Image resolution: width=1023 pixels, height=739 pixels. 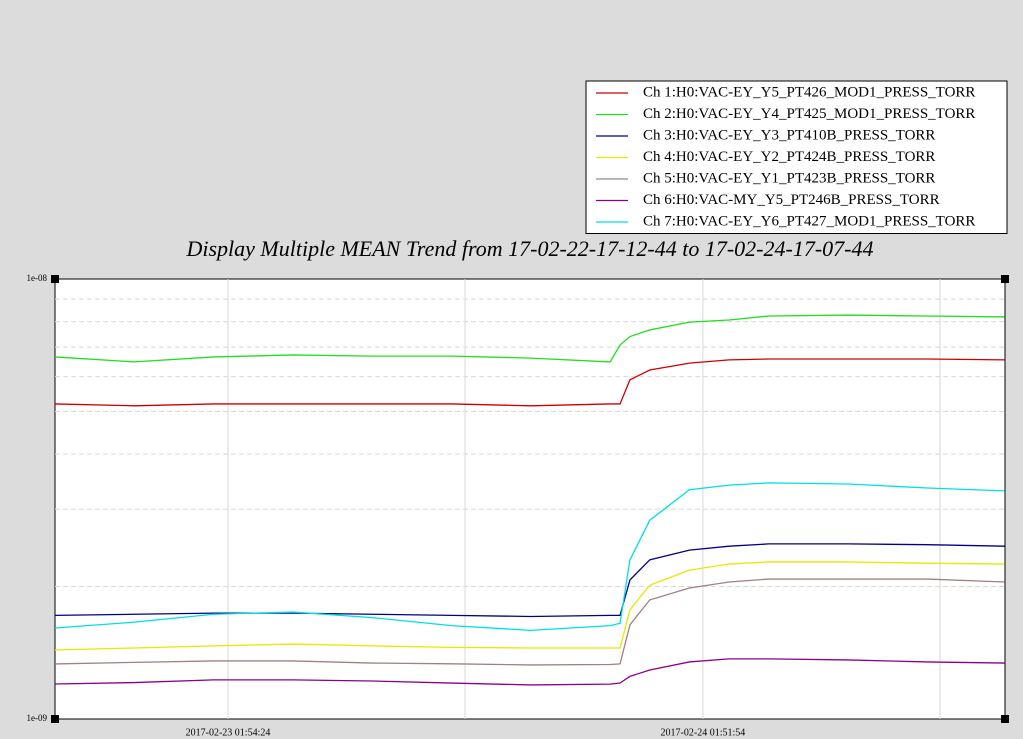 What do you see at coordinates (809, 114) in the screenshot?
I see `legend-label: Ch 2:H0:VAC-EY_Y4_PT425_MOD1_PRESS_TORR` at bounding box center [809, 114].